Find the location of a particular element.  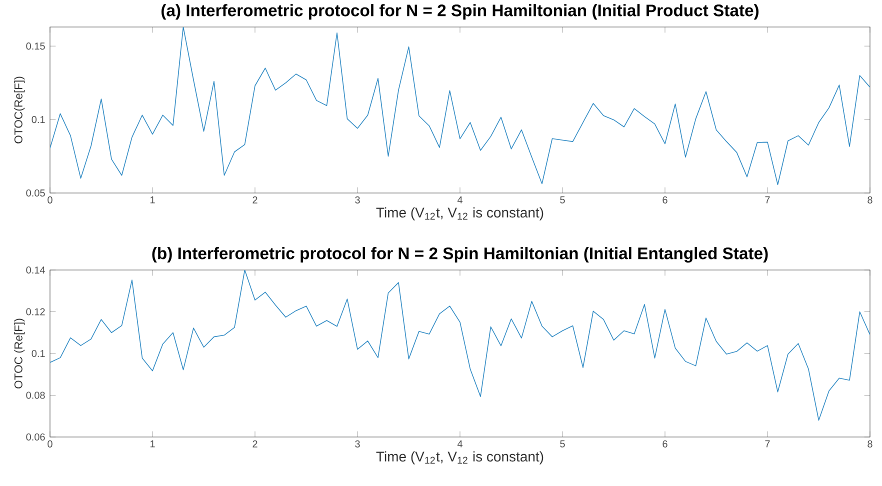

y-tick-label: 0.15 is located at coordinates (35, 46).